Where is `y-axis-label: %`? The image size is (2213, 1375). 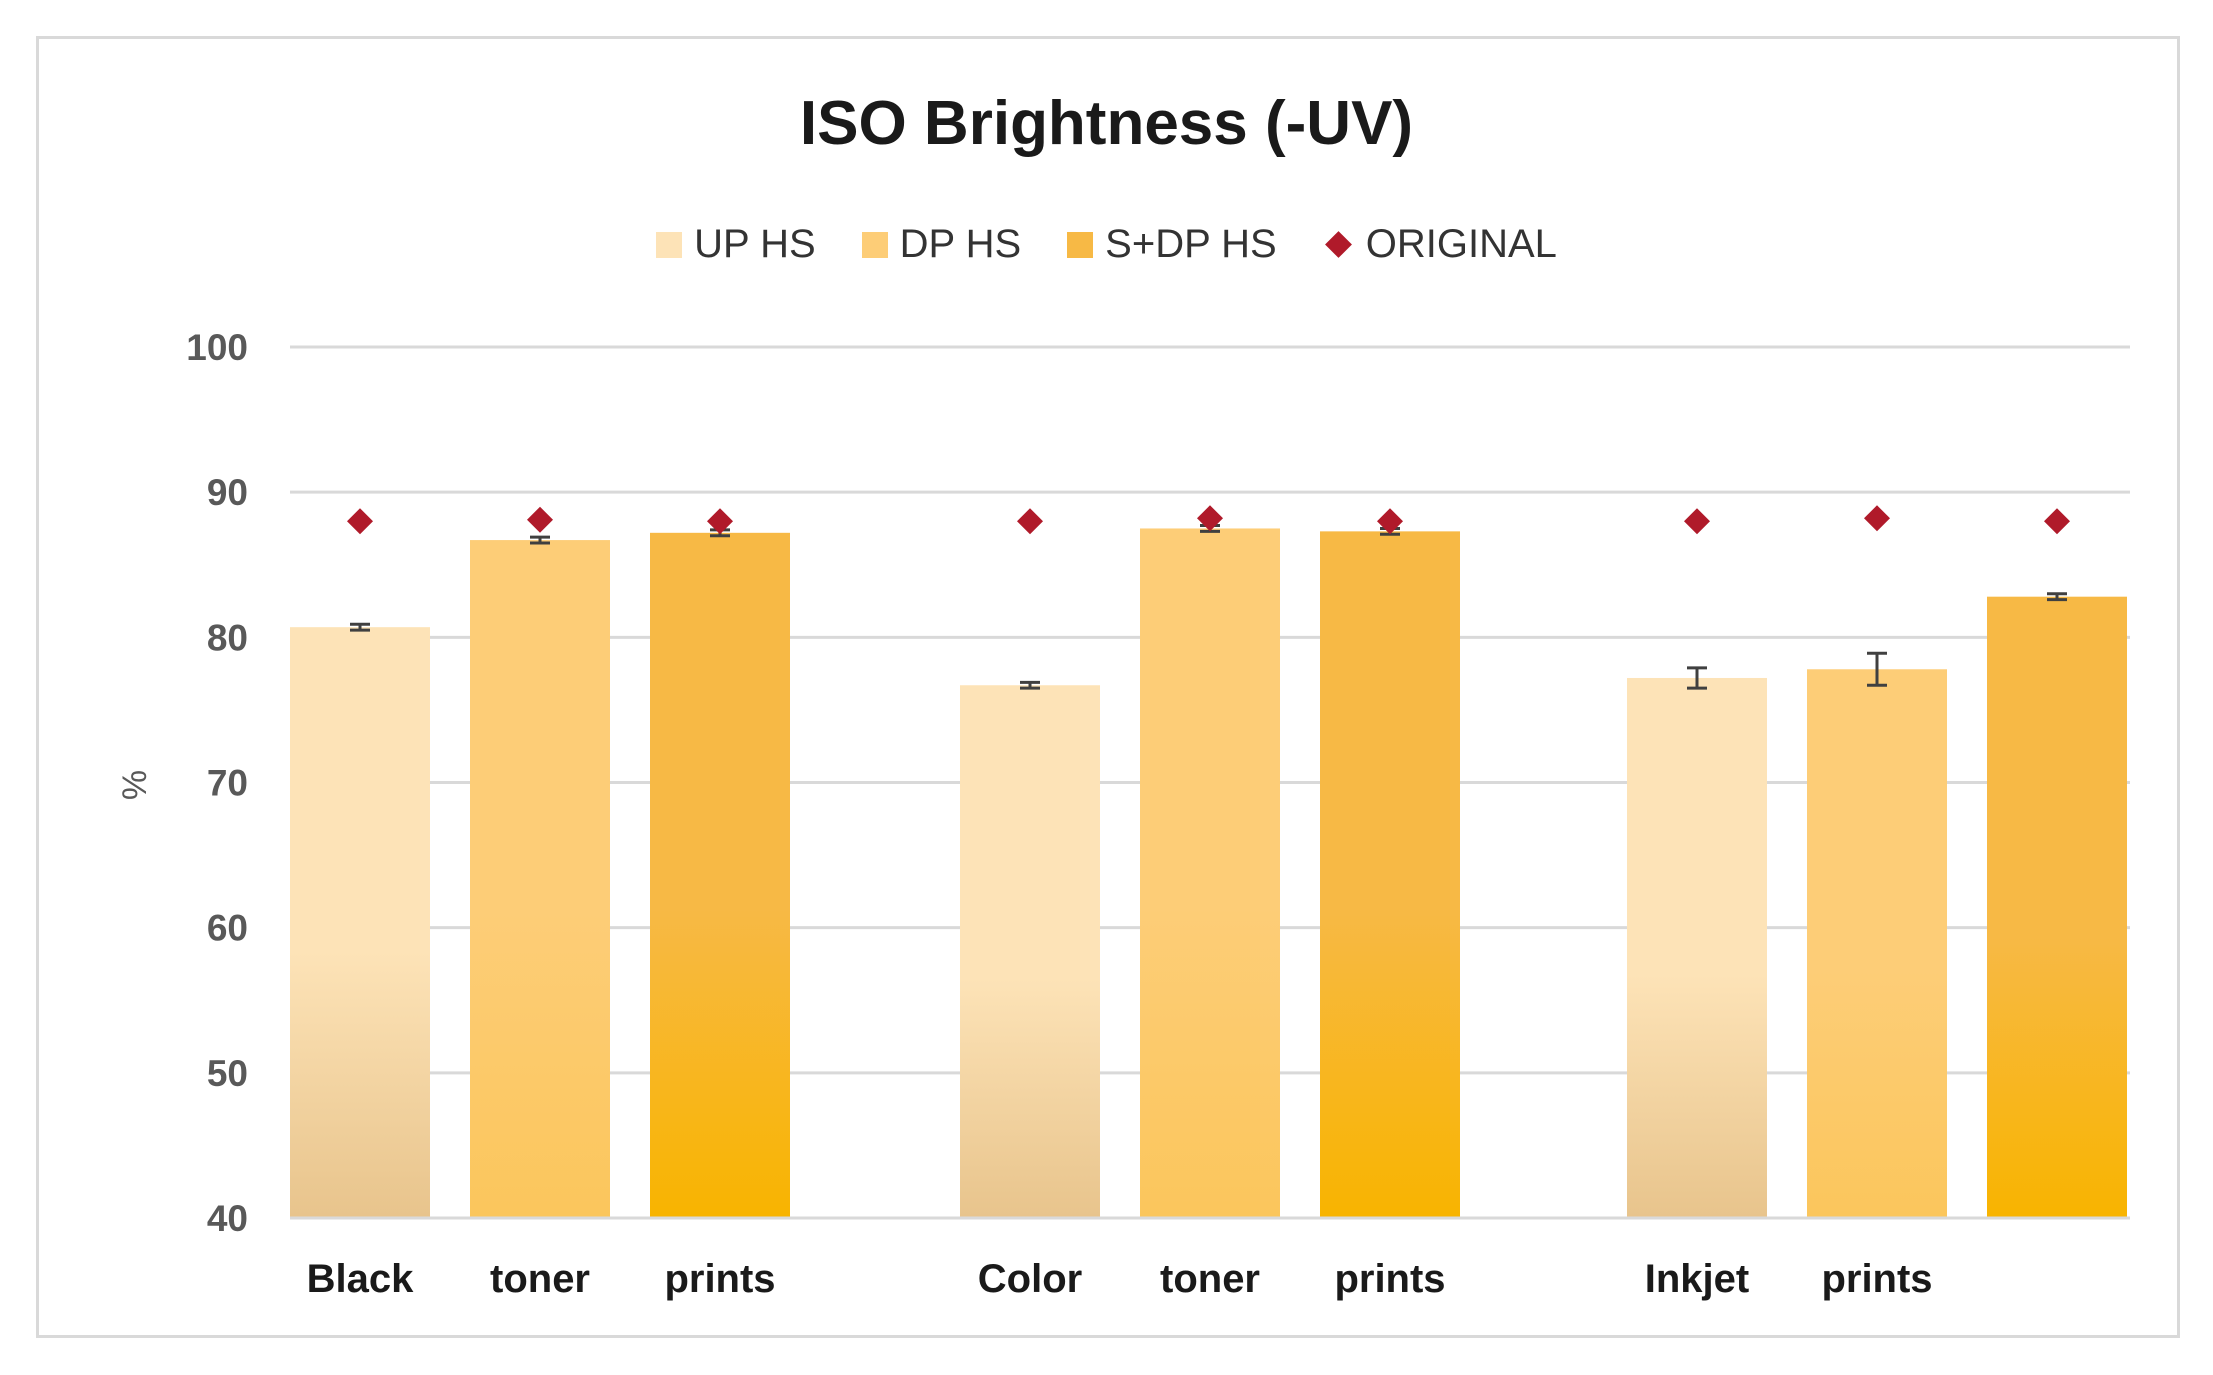 y-axis-label: % is located at coordinates (135, 785).